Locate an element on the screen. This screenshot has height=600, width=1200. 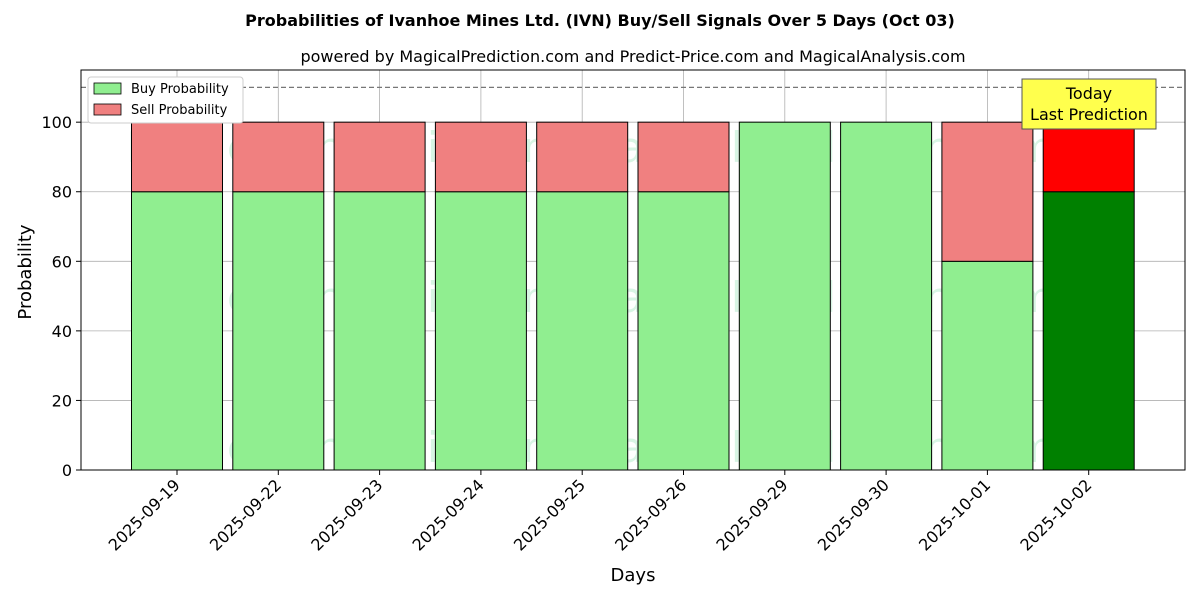
x-tick-label: 2025-09-25 is located at coordinates (549, 514).